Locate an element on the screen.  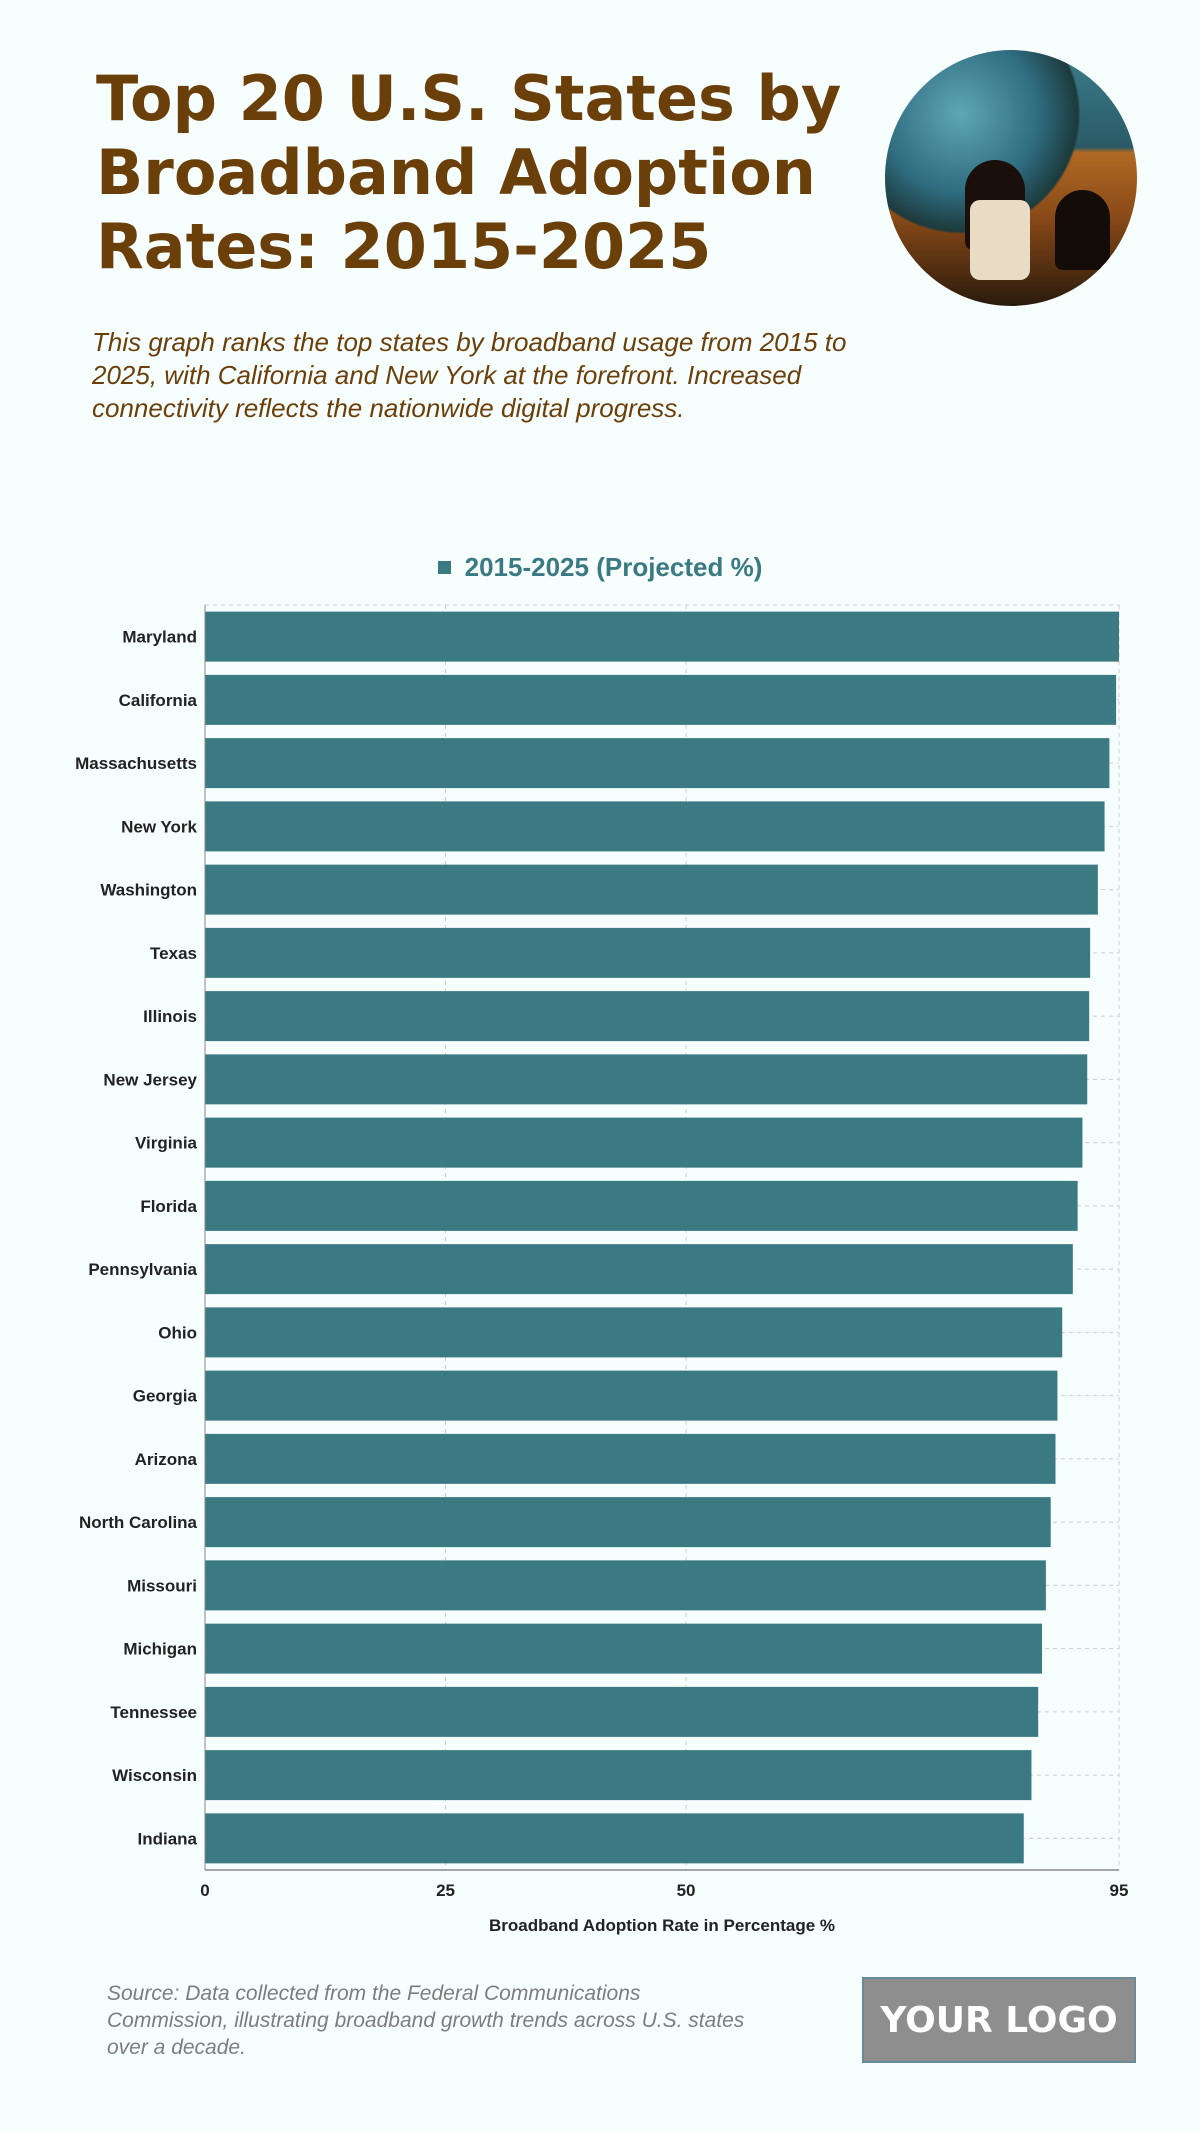
bar-california is located at coordinates (661, 699).